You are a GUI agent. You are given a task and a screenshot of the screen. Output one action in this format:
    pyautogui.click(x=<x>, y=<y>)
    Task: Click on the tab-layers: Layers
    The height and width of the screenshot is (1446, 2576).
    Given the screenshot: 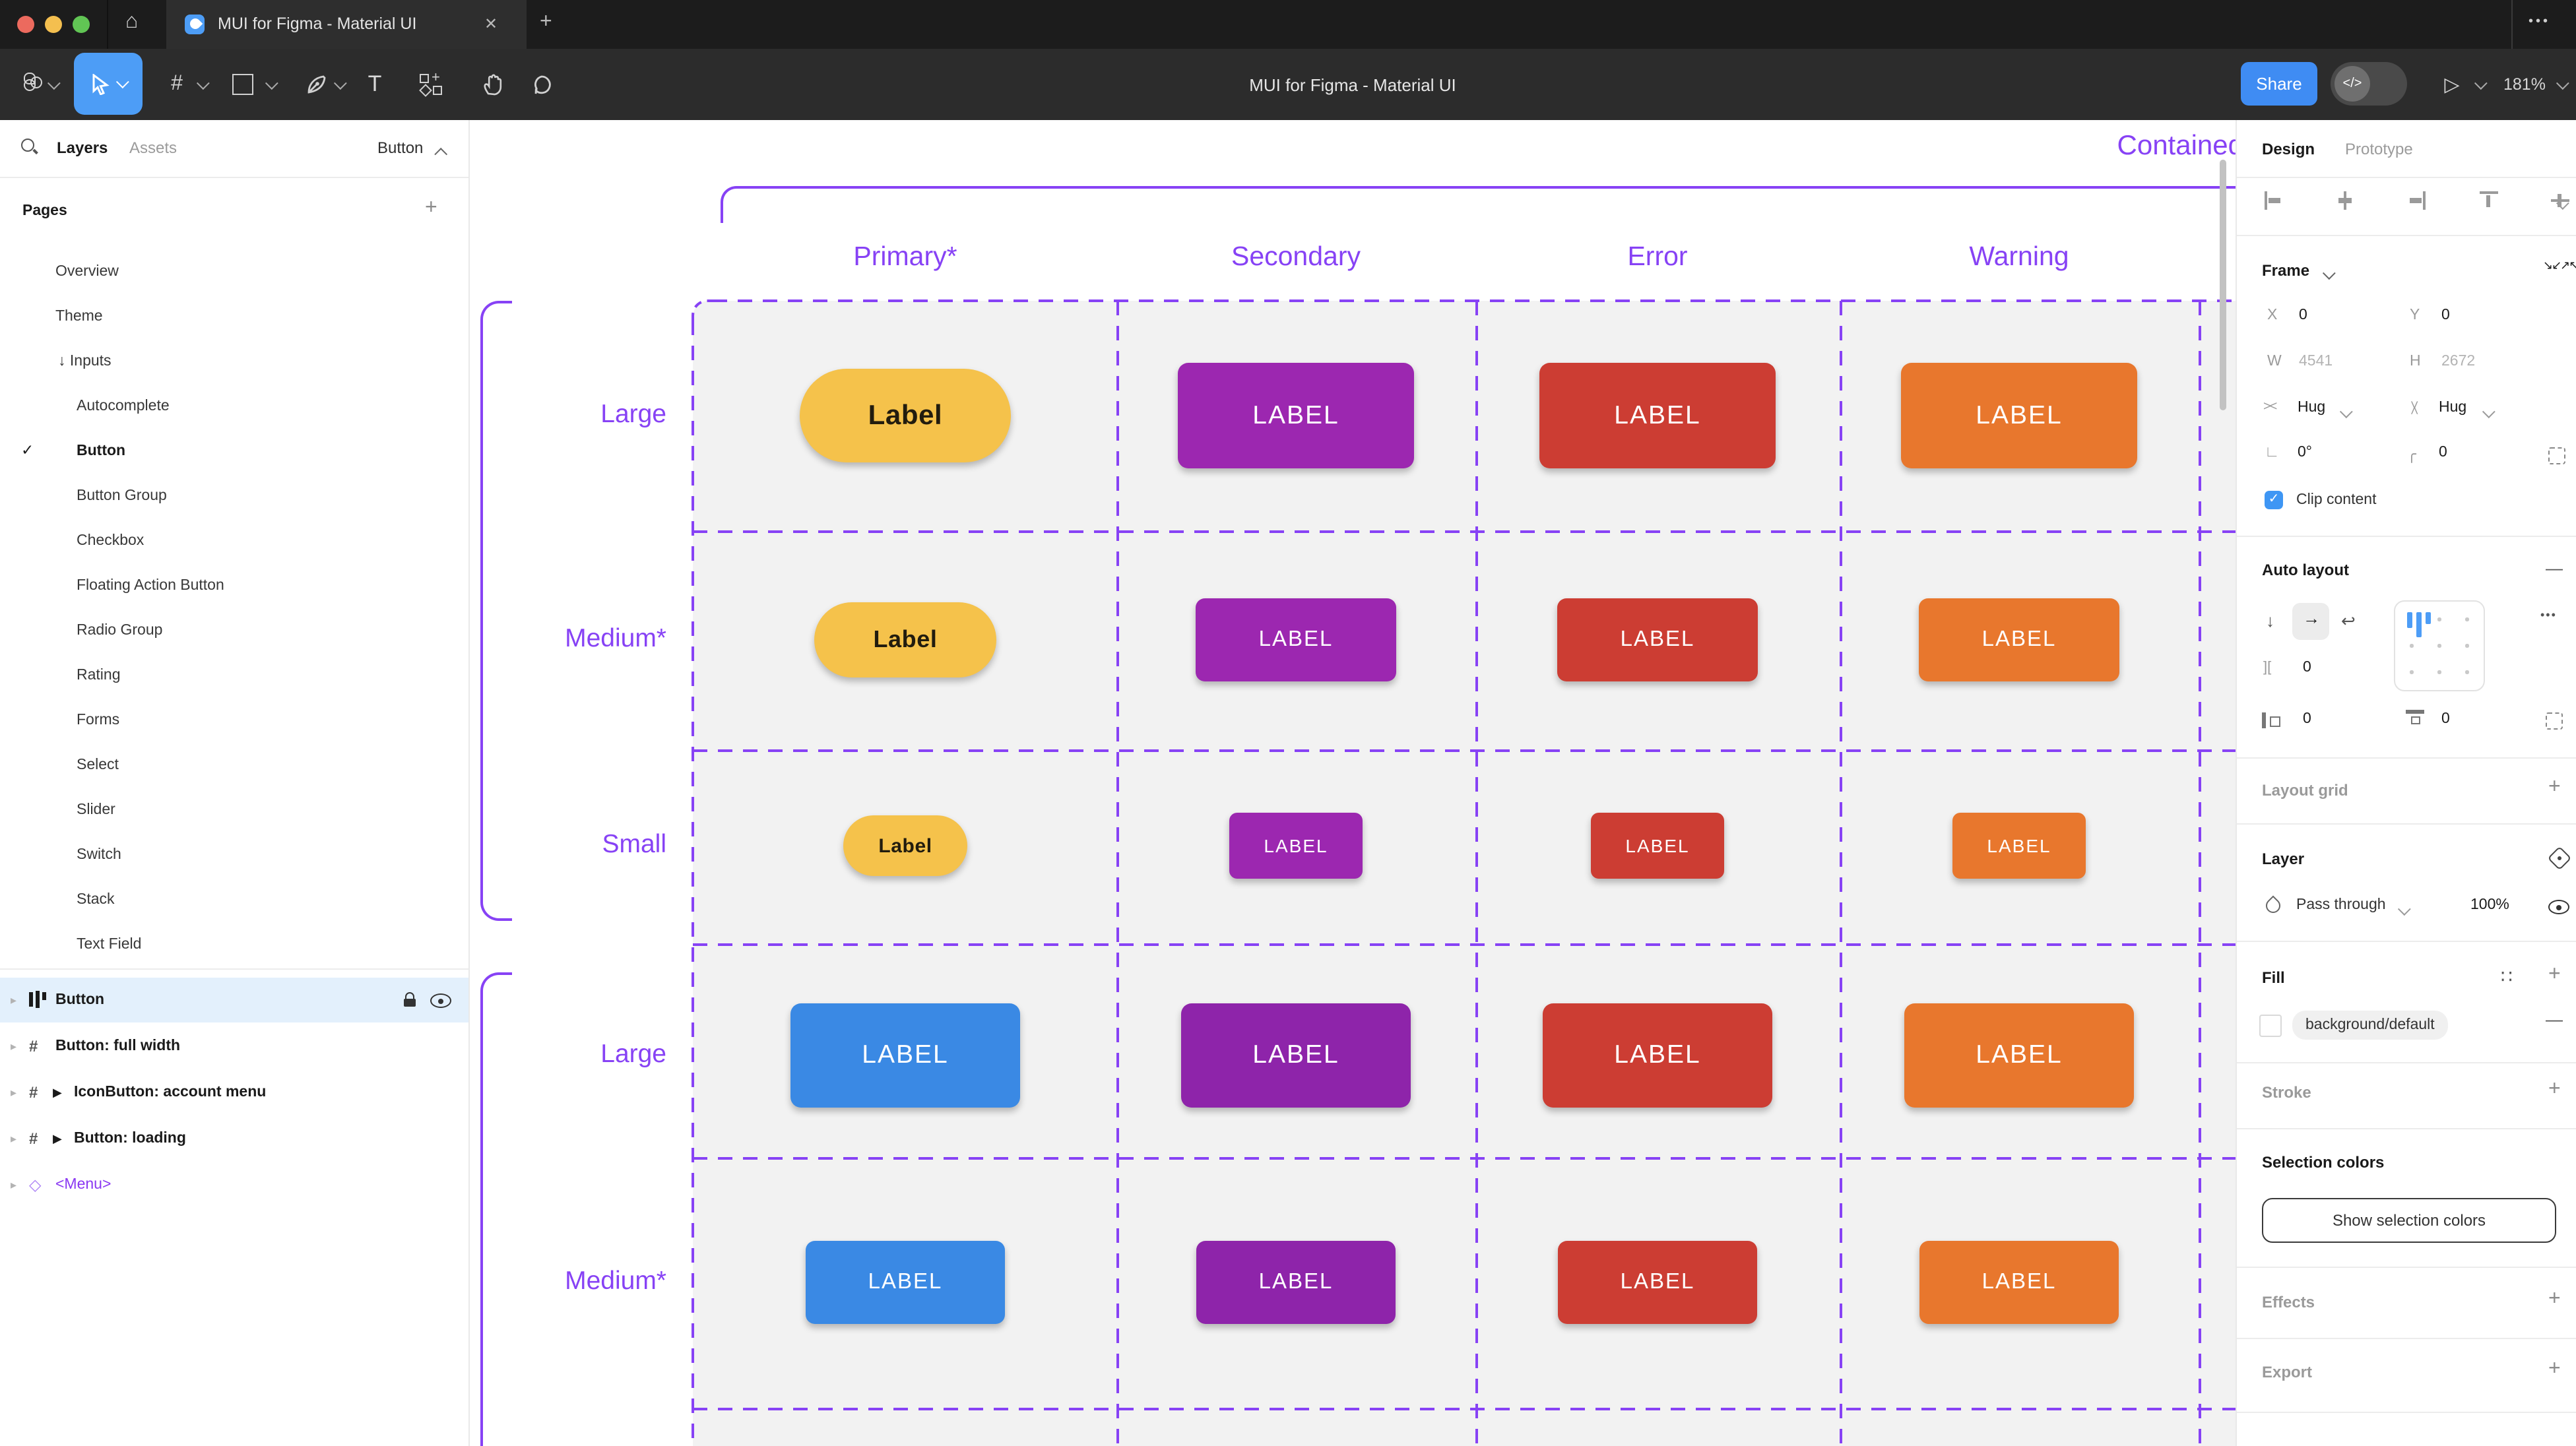 What is the action you would take?
    pyautogui.click(x=82, y=148)
    